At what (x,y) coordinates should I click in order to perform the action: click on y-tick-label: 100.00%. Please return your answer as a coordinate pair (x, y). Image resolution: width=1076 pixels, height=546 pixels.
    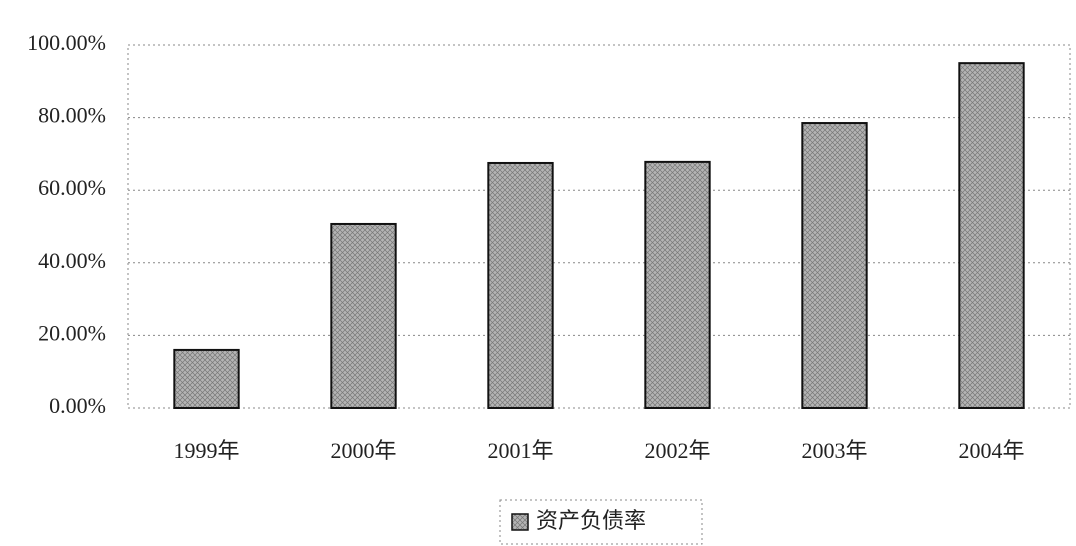
    Looking at the image, I should click on (66, 42).